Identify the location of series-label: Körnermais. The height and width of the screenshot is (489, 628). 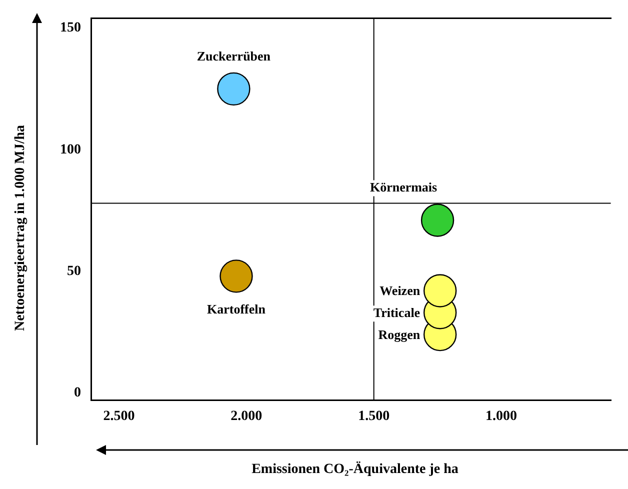
(404, 187).